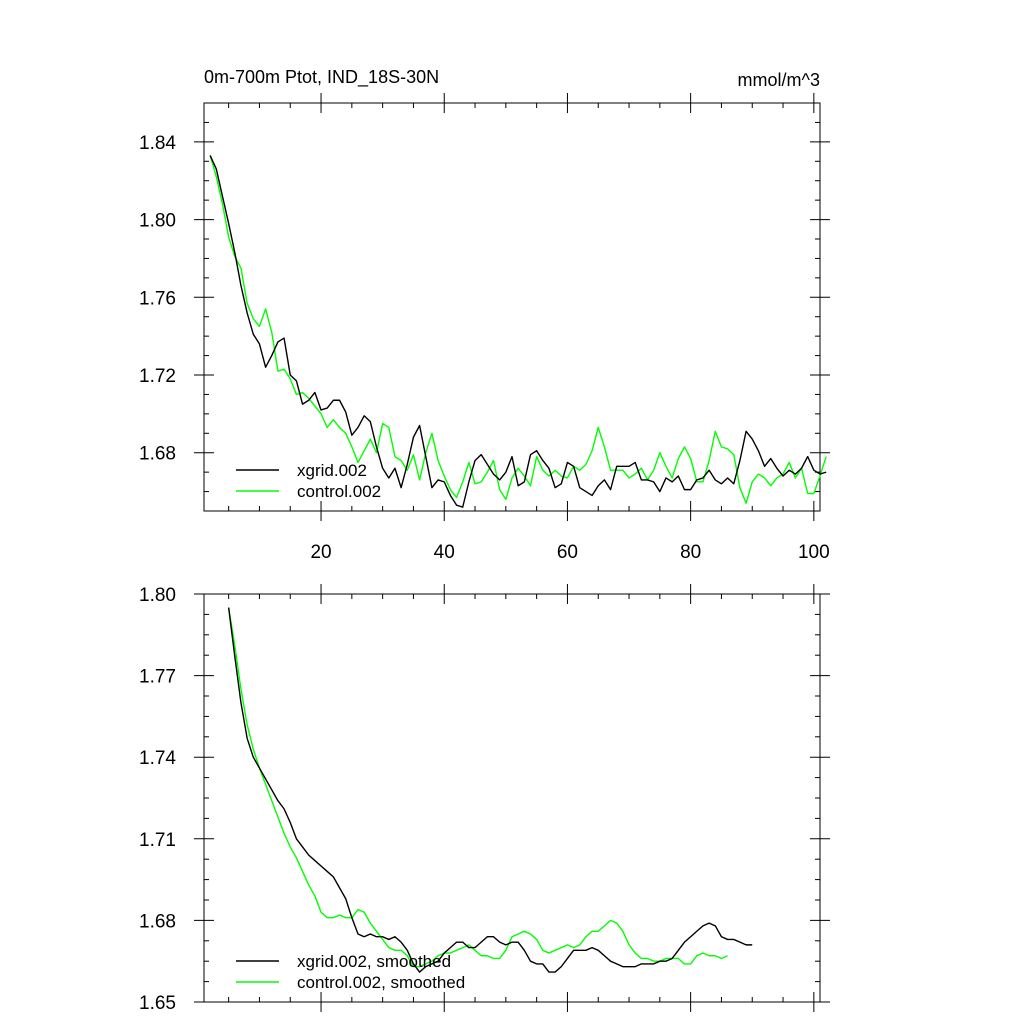 The image size is (1024, 1024). I want to click on legend-label: xgrid.002, smoothed, so click(374, 961).